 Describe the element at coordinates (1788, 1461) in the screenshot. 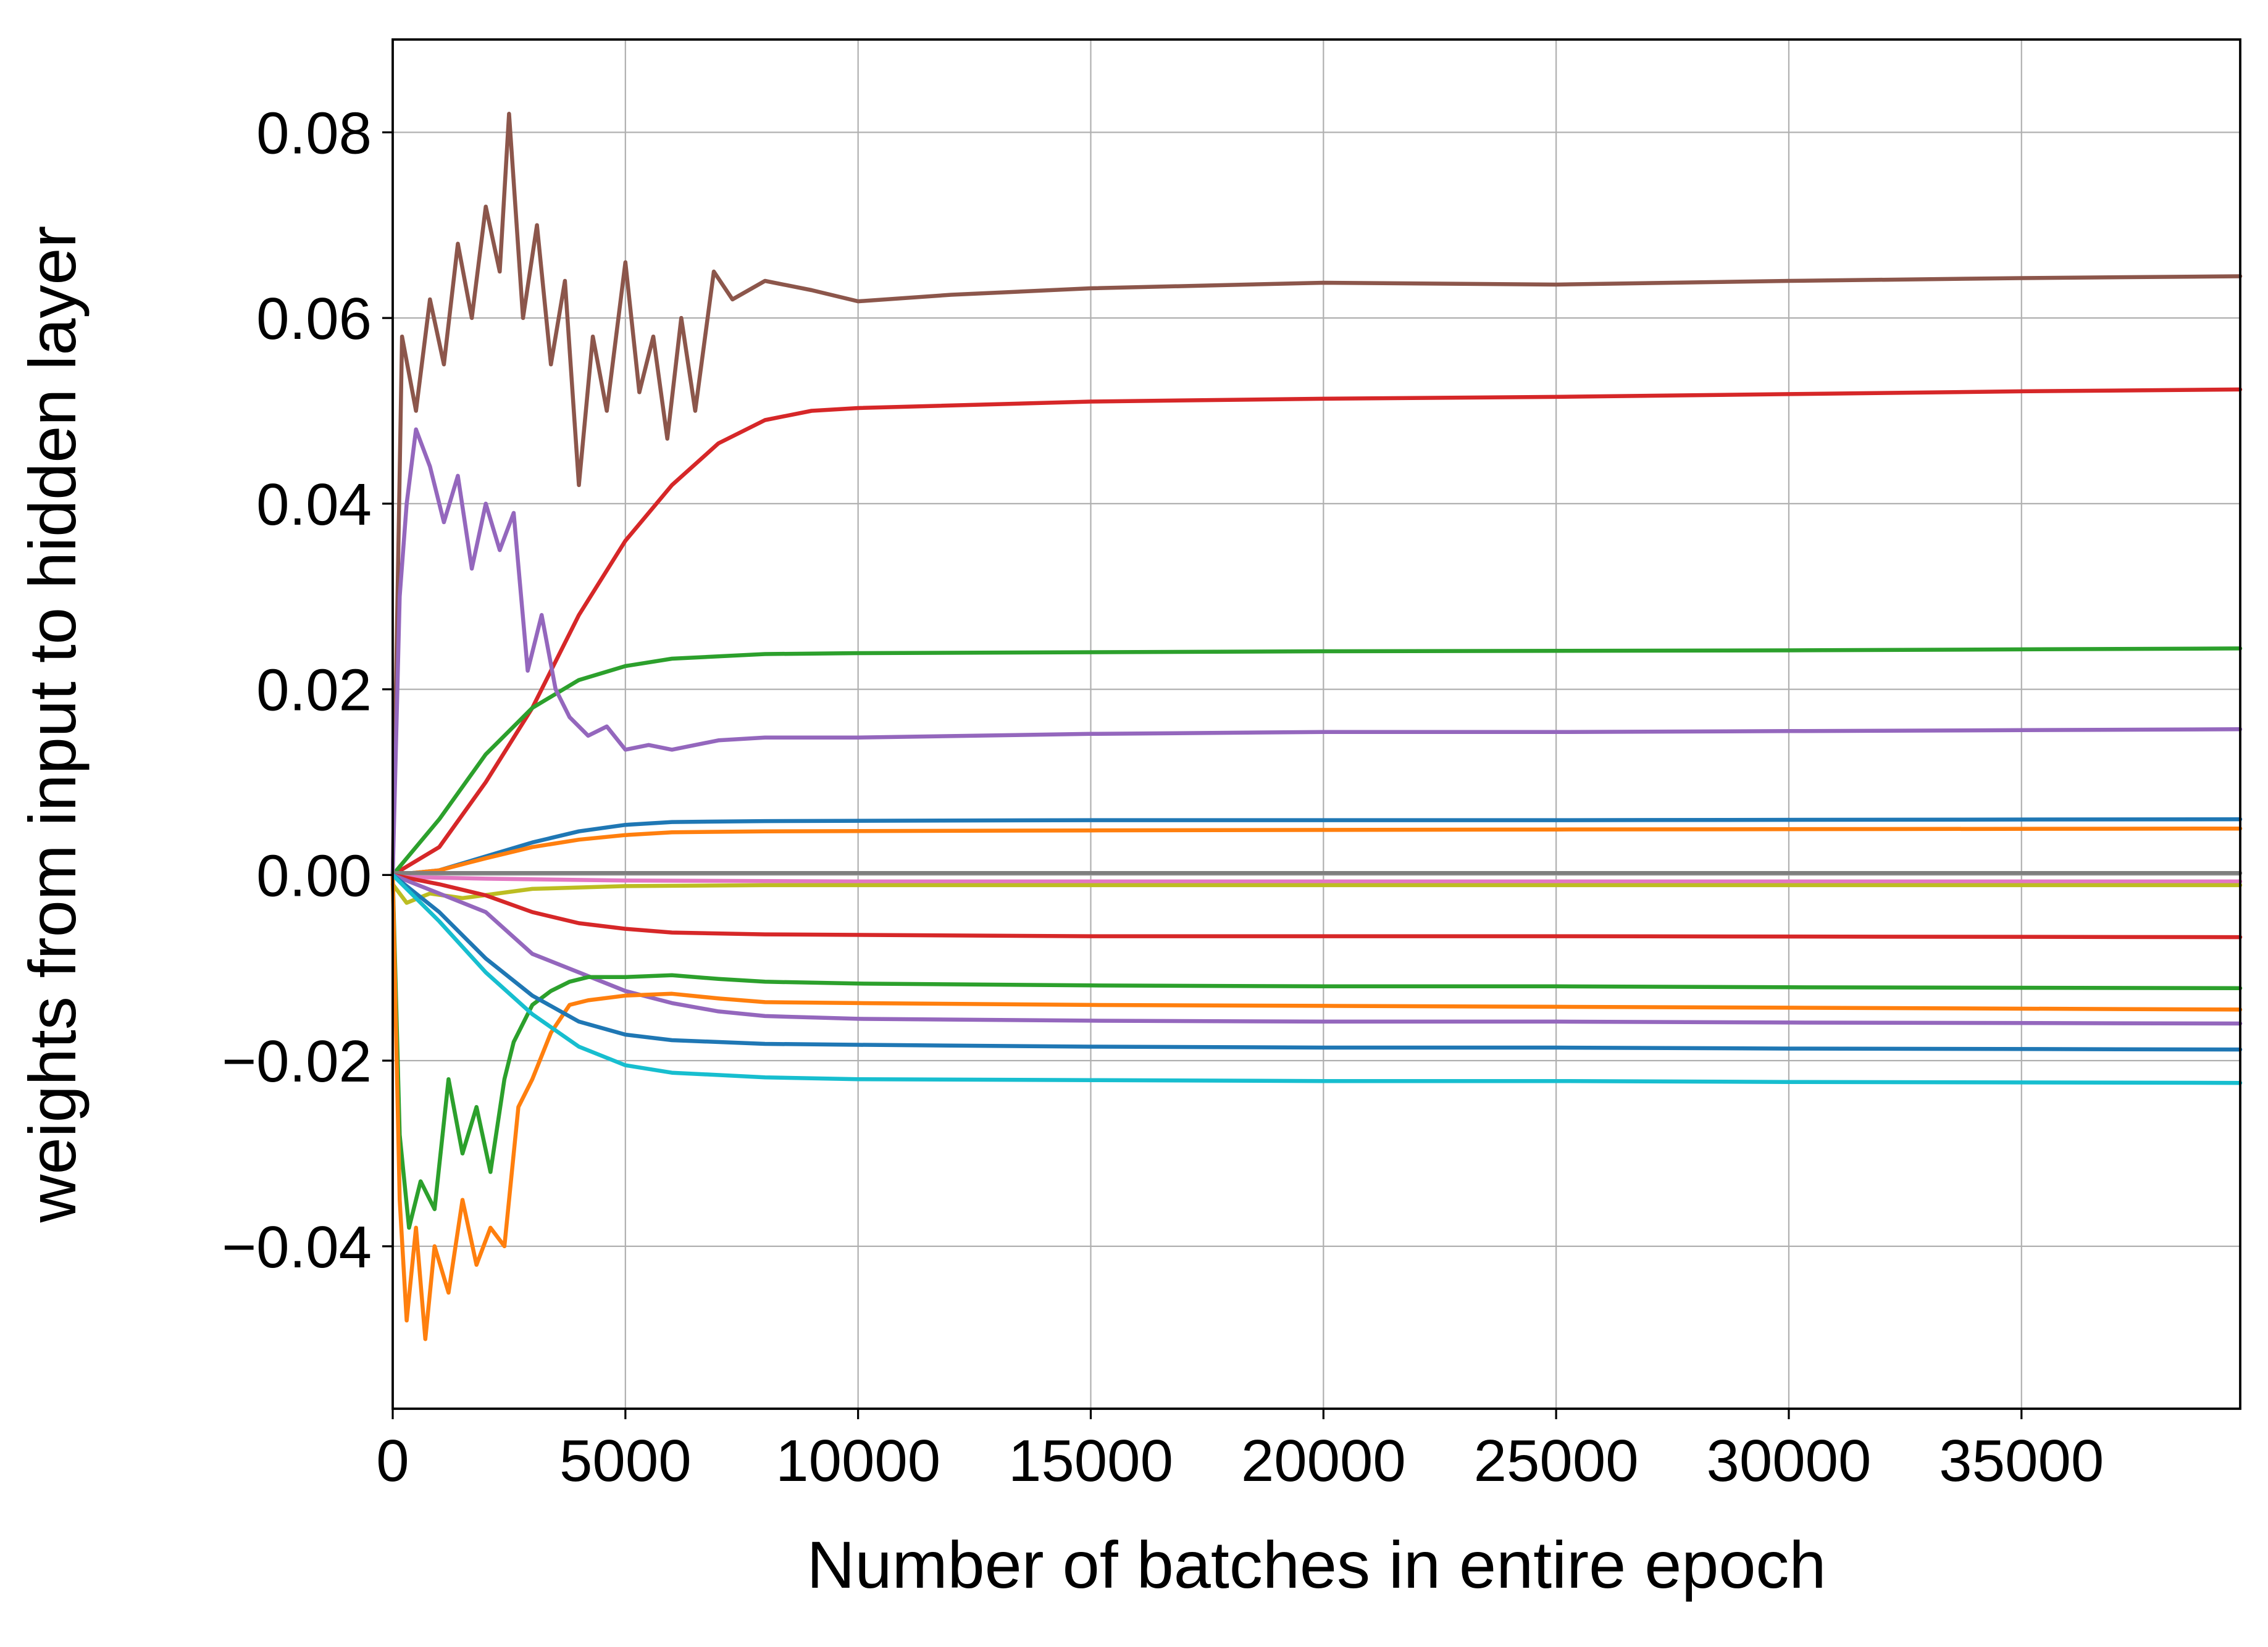

I see `x-tick-label: 30000` at that location.